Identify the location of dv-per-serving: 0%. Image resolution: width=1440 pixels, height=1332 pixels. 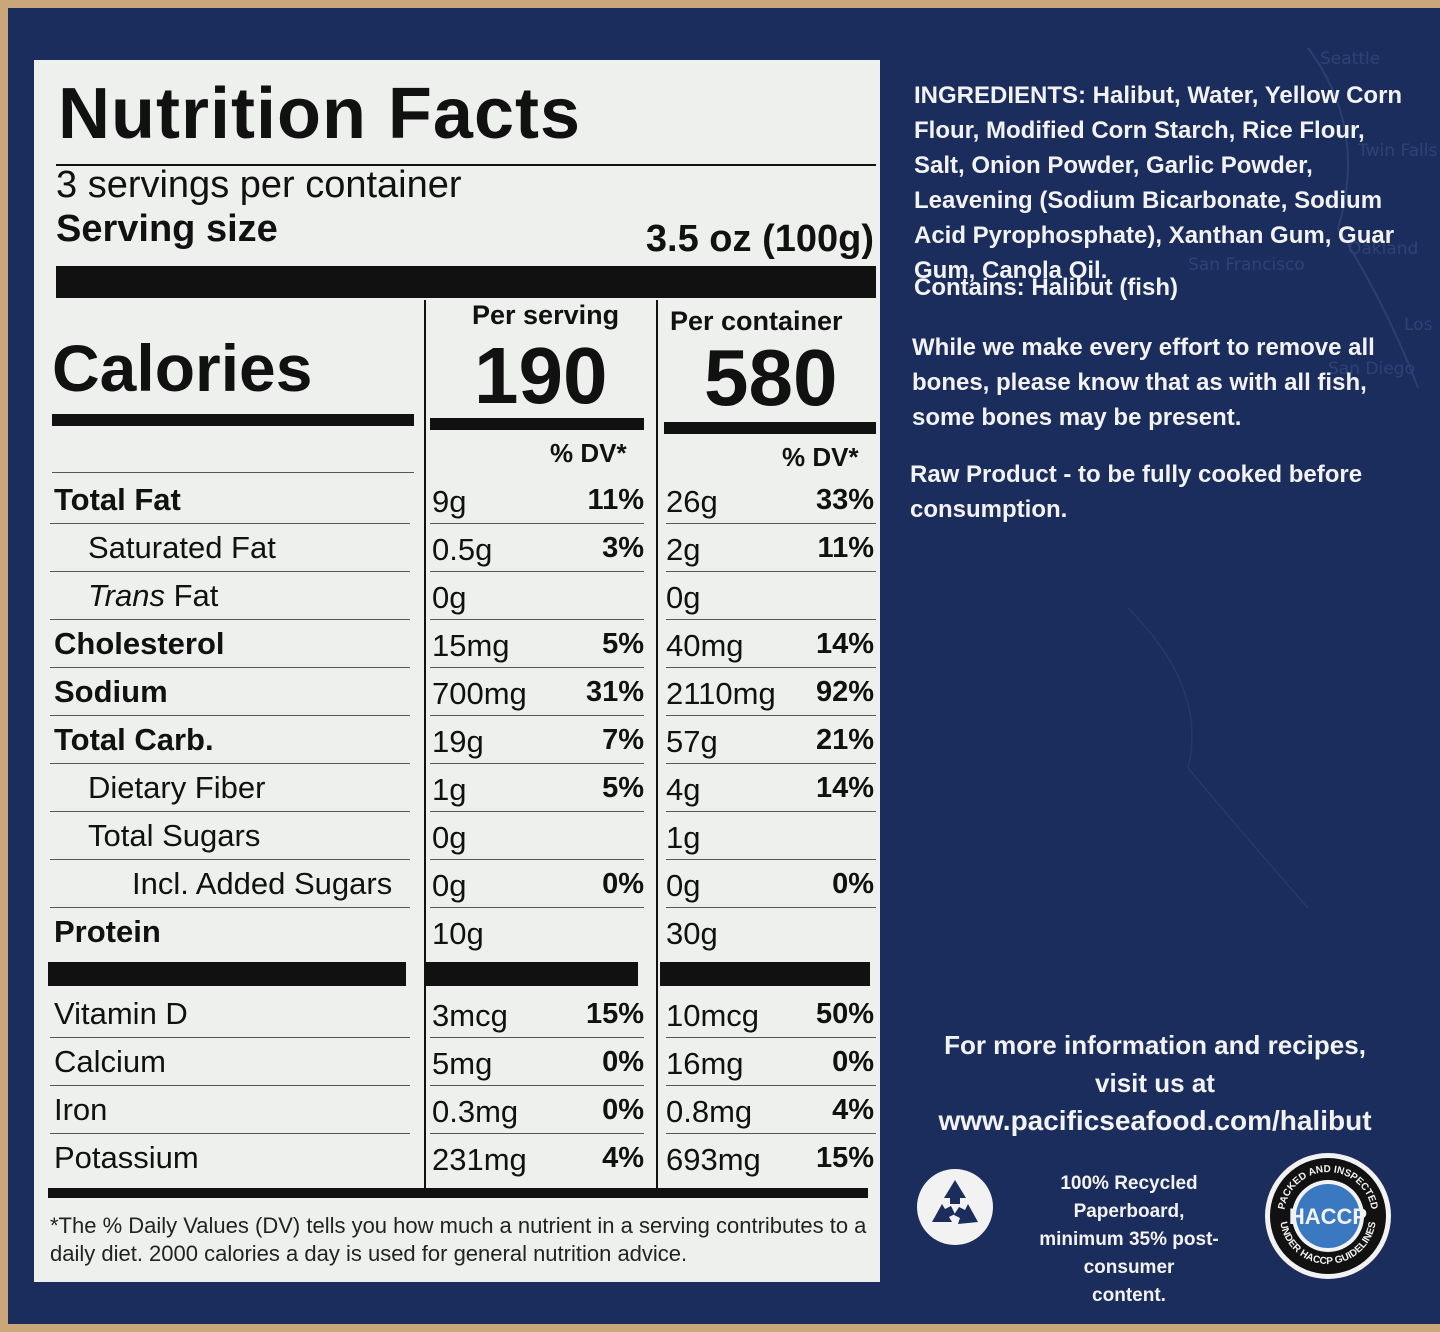
(623, 1062).